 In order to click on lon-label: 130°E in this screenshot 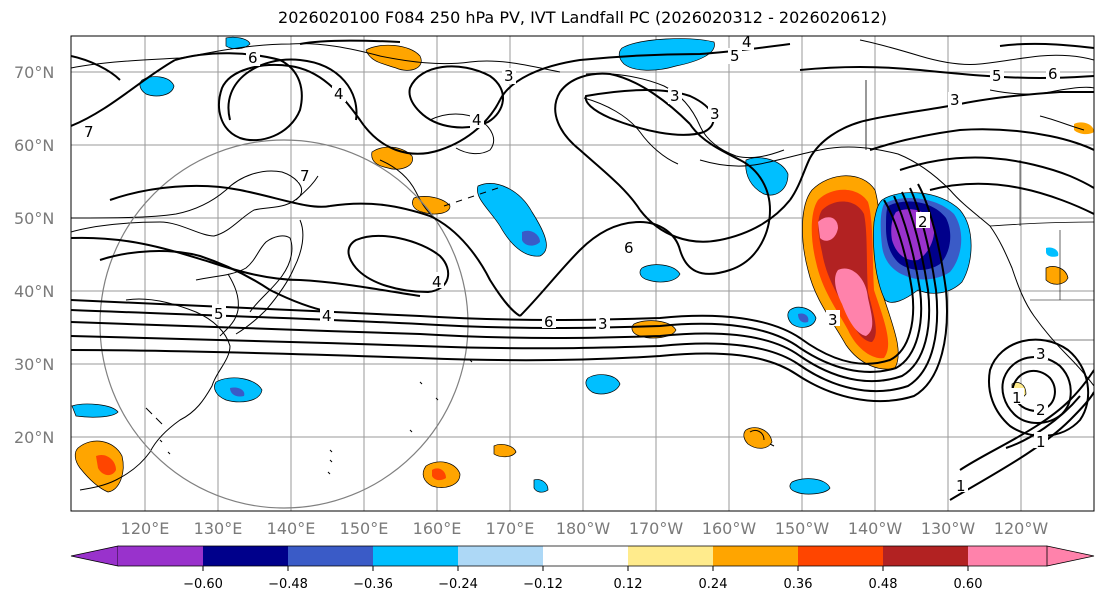, I will do `click(218, 528)`.